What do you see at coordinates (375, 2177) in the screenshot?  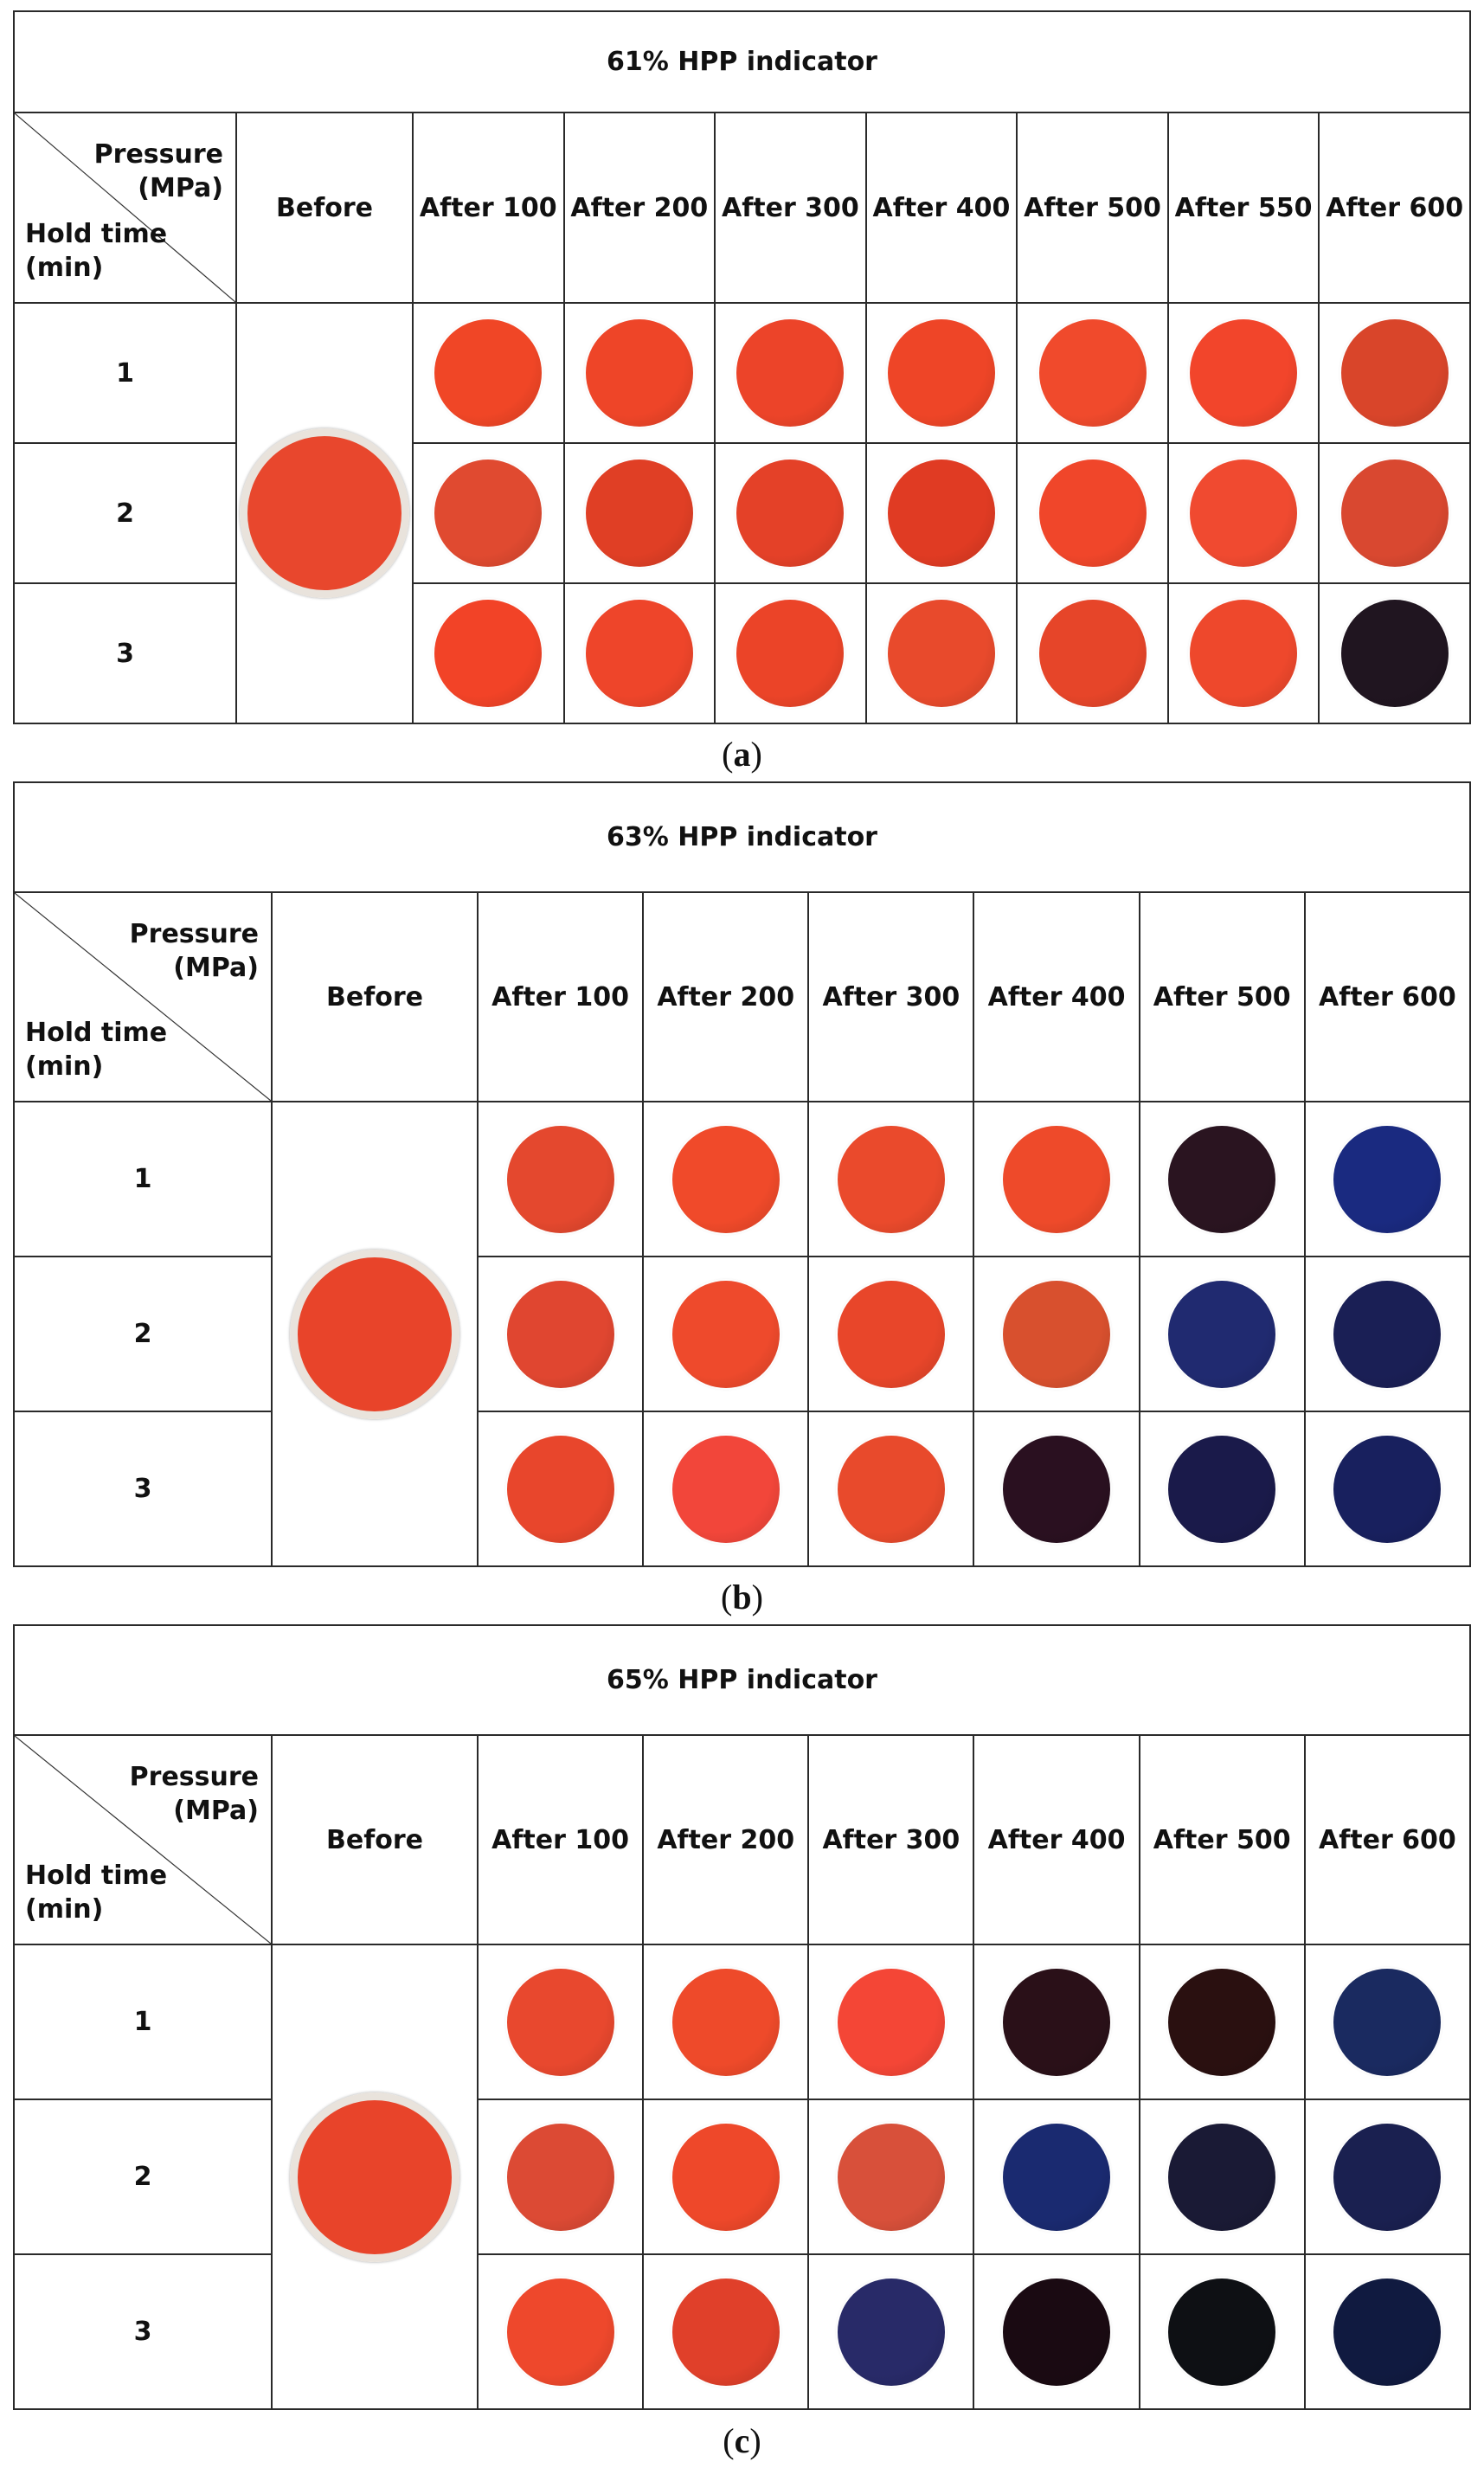 I see `before-sample-cell` at bounding box center [375, 2177].